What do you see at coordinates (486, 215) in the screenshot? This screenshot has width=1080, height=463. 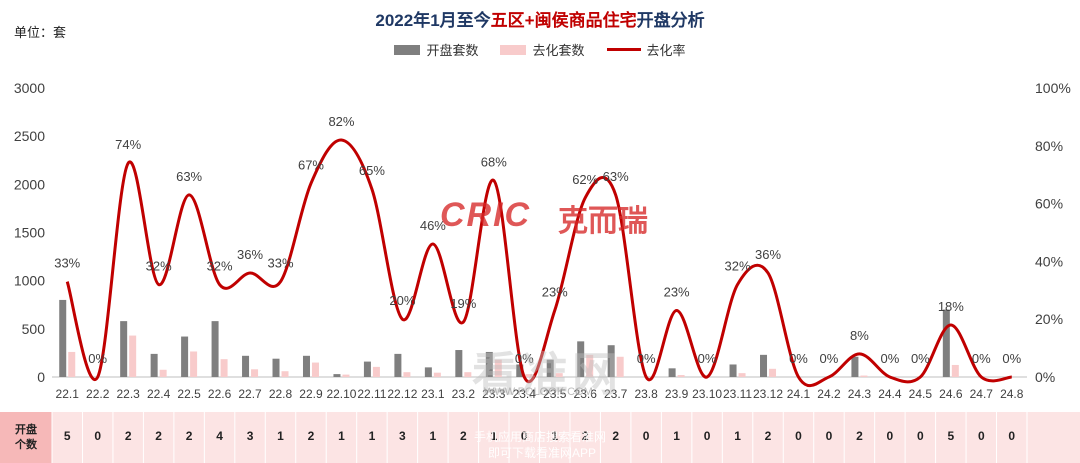 I see `watermark-cric: CRIC` at bounding box center [486, 215].